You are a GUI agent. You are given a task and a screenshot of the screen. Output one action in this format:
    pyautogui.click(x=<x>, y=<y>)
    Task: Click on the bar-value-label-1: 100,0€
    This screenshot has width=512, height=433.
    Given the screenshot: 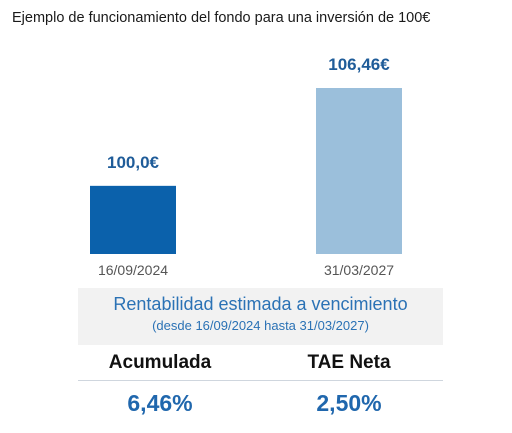 What is the action you would take?
    pyautogui.click(x=133, y=162)
    